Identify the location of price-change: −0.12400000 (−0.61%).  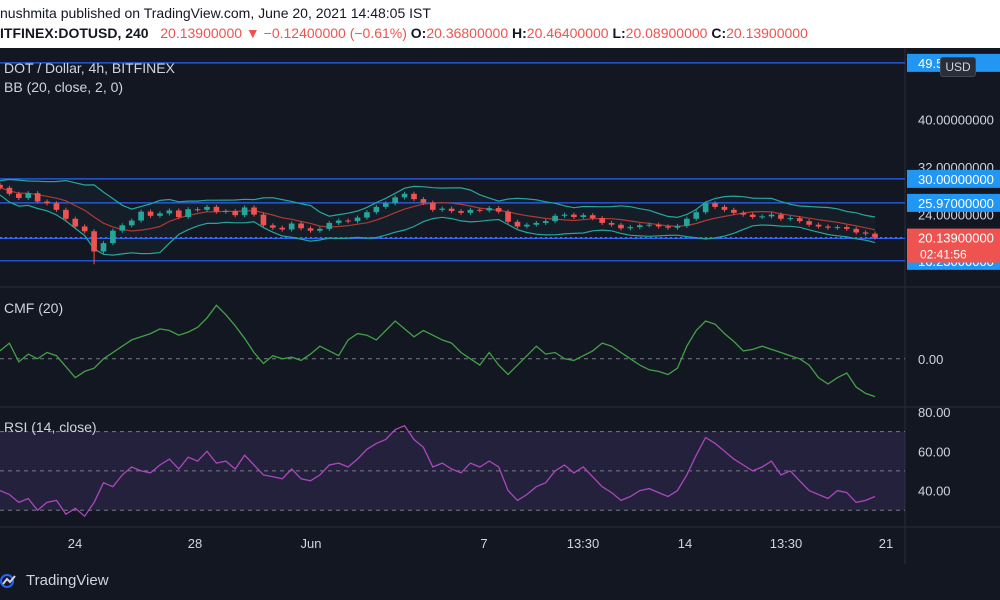
(335, 33).